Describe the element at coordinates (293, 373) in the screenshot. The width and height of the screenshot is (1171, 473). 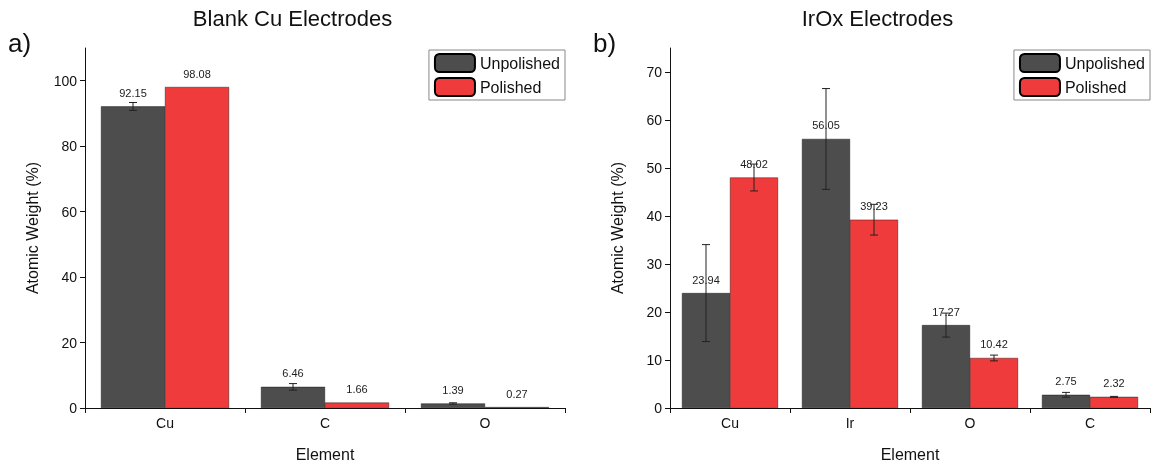
I see `data-label: 6.46` at that location.